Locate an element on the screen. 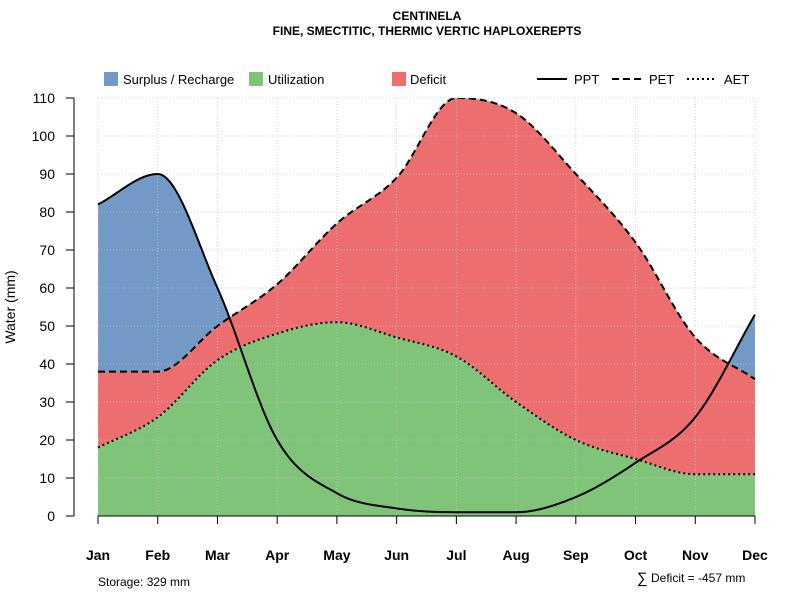 Image resolution: width=800 pixels, height=605 pixels. x-tick-label: Apr is located at coordinates (277, 555).